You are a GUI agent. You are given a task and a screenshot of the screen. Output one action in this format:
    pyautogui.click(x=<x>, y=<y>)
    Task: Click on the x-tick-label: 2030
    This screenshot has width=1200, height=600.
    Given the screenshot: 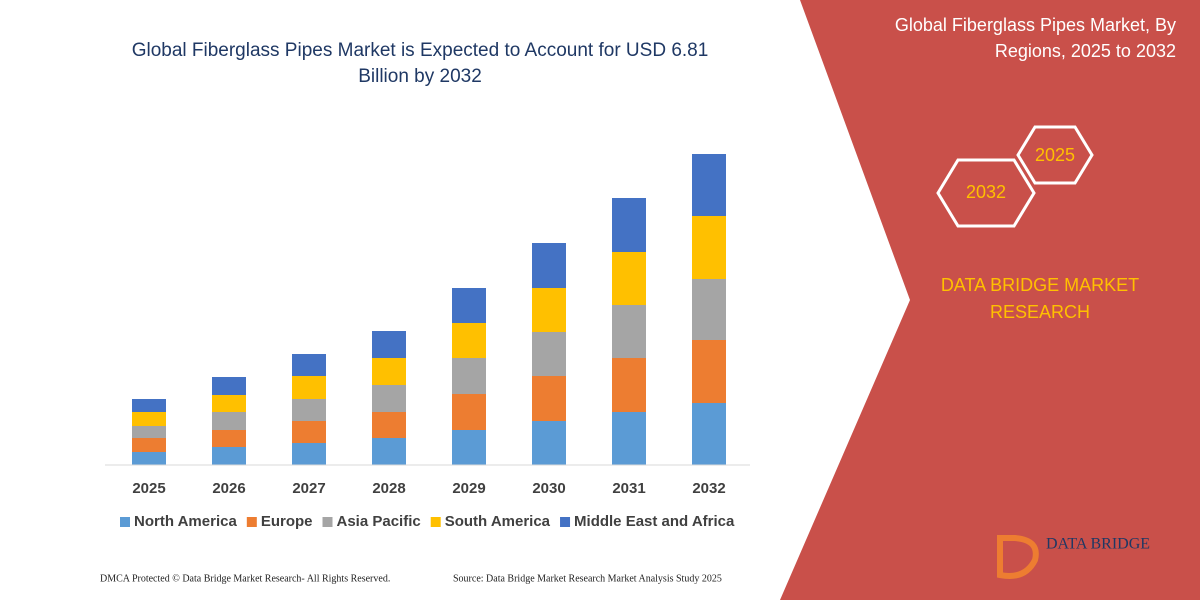 What is the action you would take?
    pyautogui.click(x=548, y=488)
    